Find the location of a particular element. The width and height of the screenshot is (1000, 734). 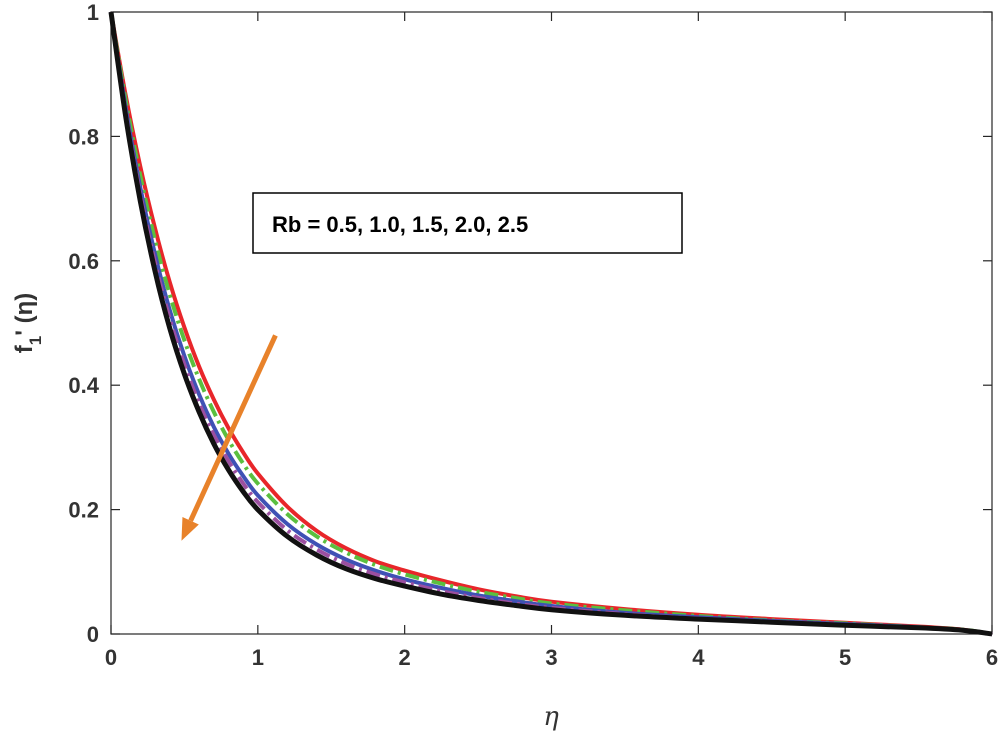

x-tick-label: 0 is located at coordinates (111, 657).